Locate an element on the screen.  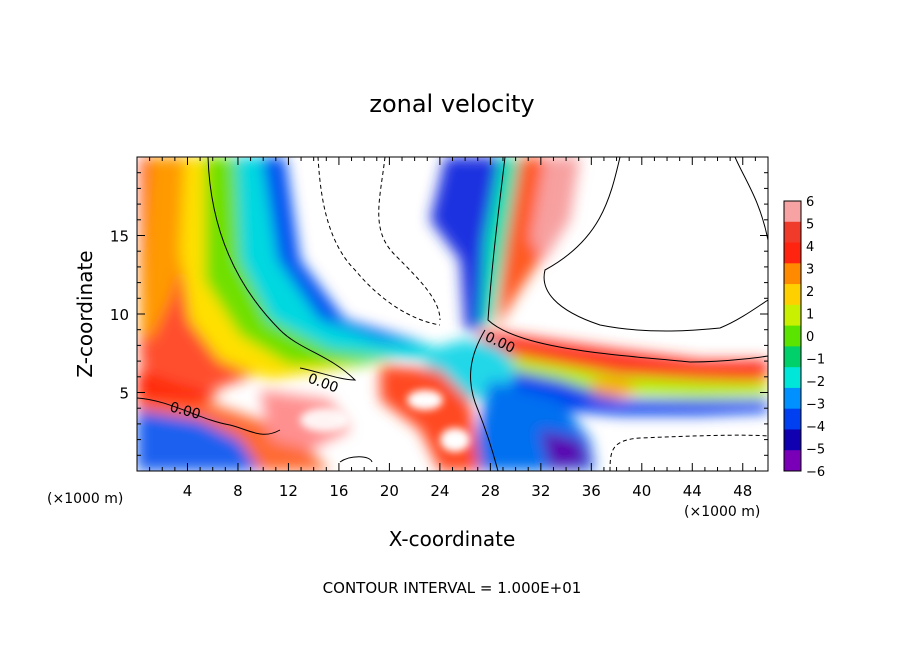
colorbar-label: 3 is located at coordinates (810, 270).